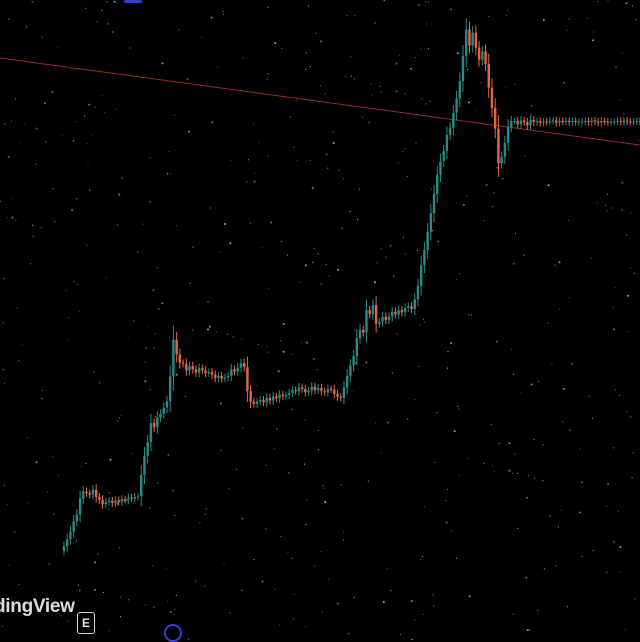 The width and height of the screenshot is (640, 642). What do you see at coordinates (320, 101) in the screenshot?
I see `trend-line` at bounding box center [320, 101].